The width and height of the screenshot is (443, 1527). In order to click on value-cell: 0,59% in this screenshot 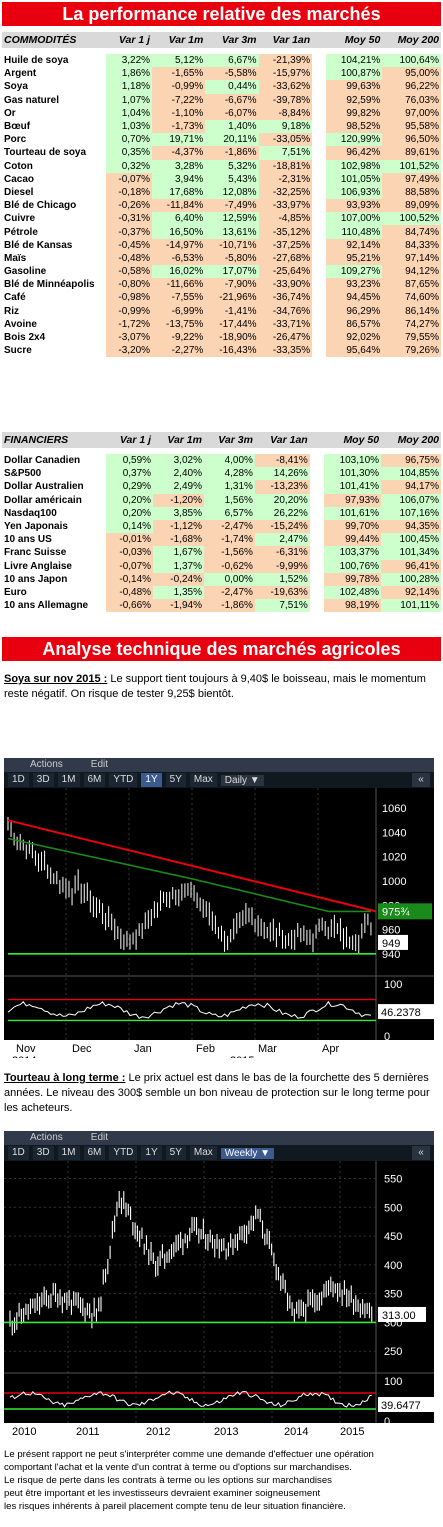, I will do `click(130, 461)`.